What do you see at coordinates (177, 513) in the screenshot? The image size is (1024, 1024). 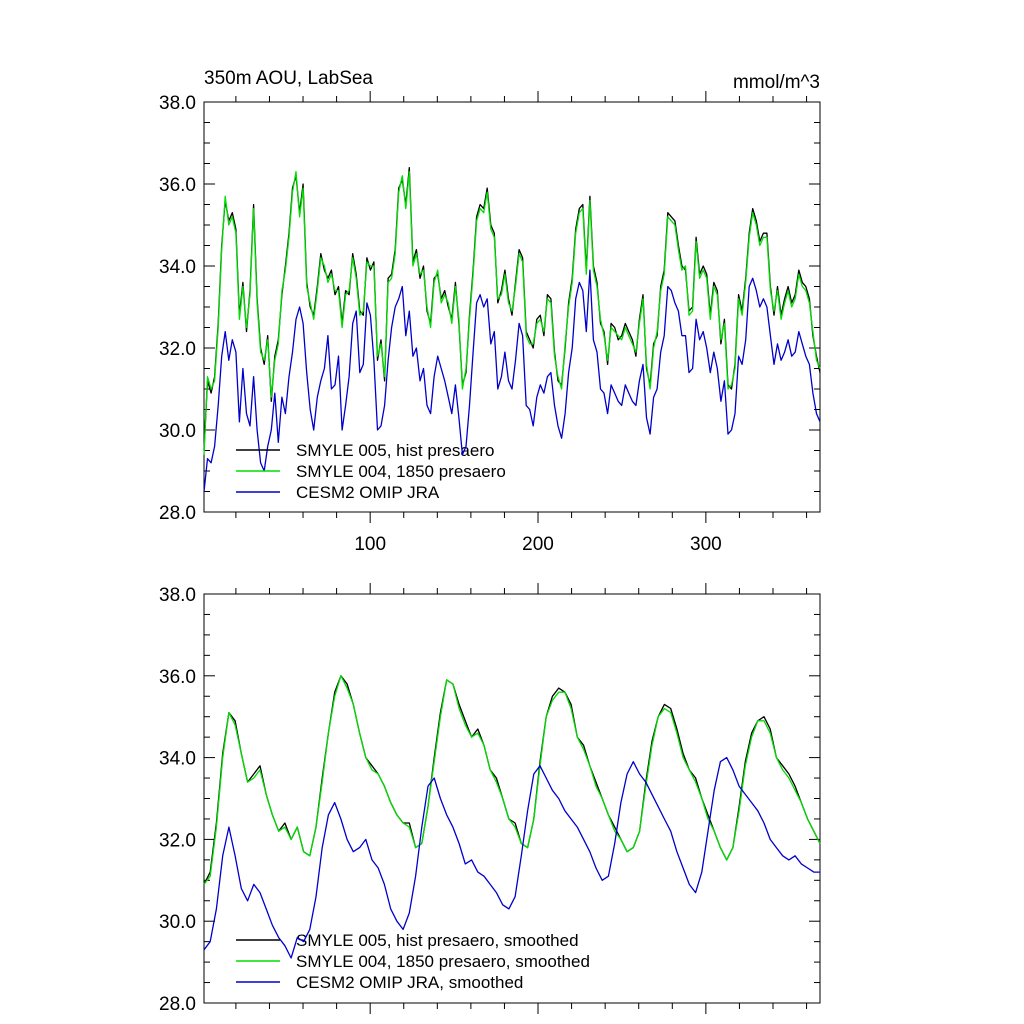 I see `top-y-tick-label: 28.0` at bounding box center [177, 513].